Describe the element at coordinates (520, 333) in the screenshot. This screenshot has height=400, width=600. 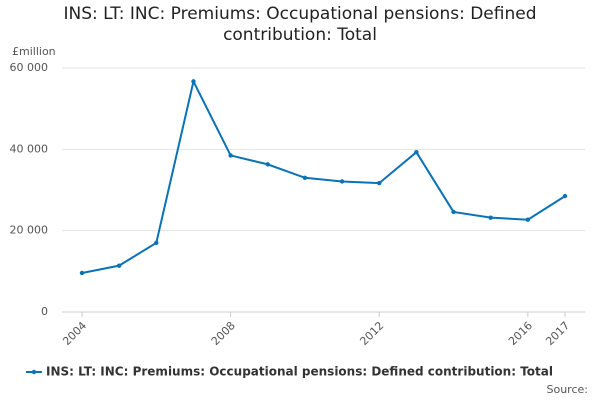
I see `x-tick-label: 2016` at that location.